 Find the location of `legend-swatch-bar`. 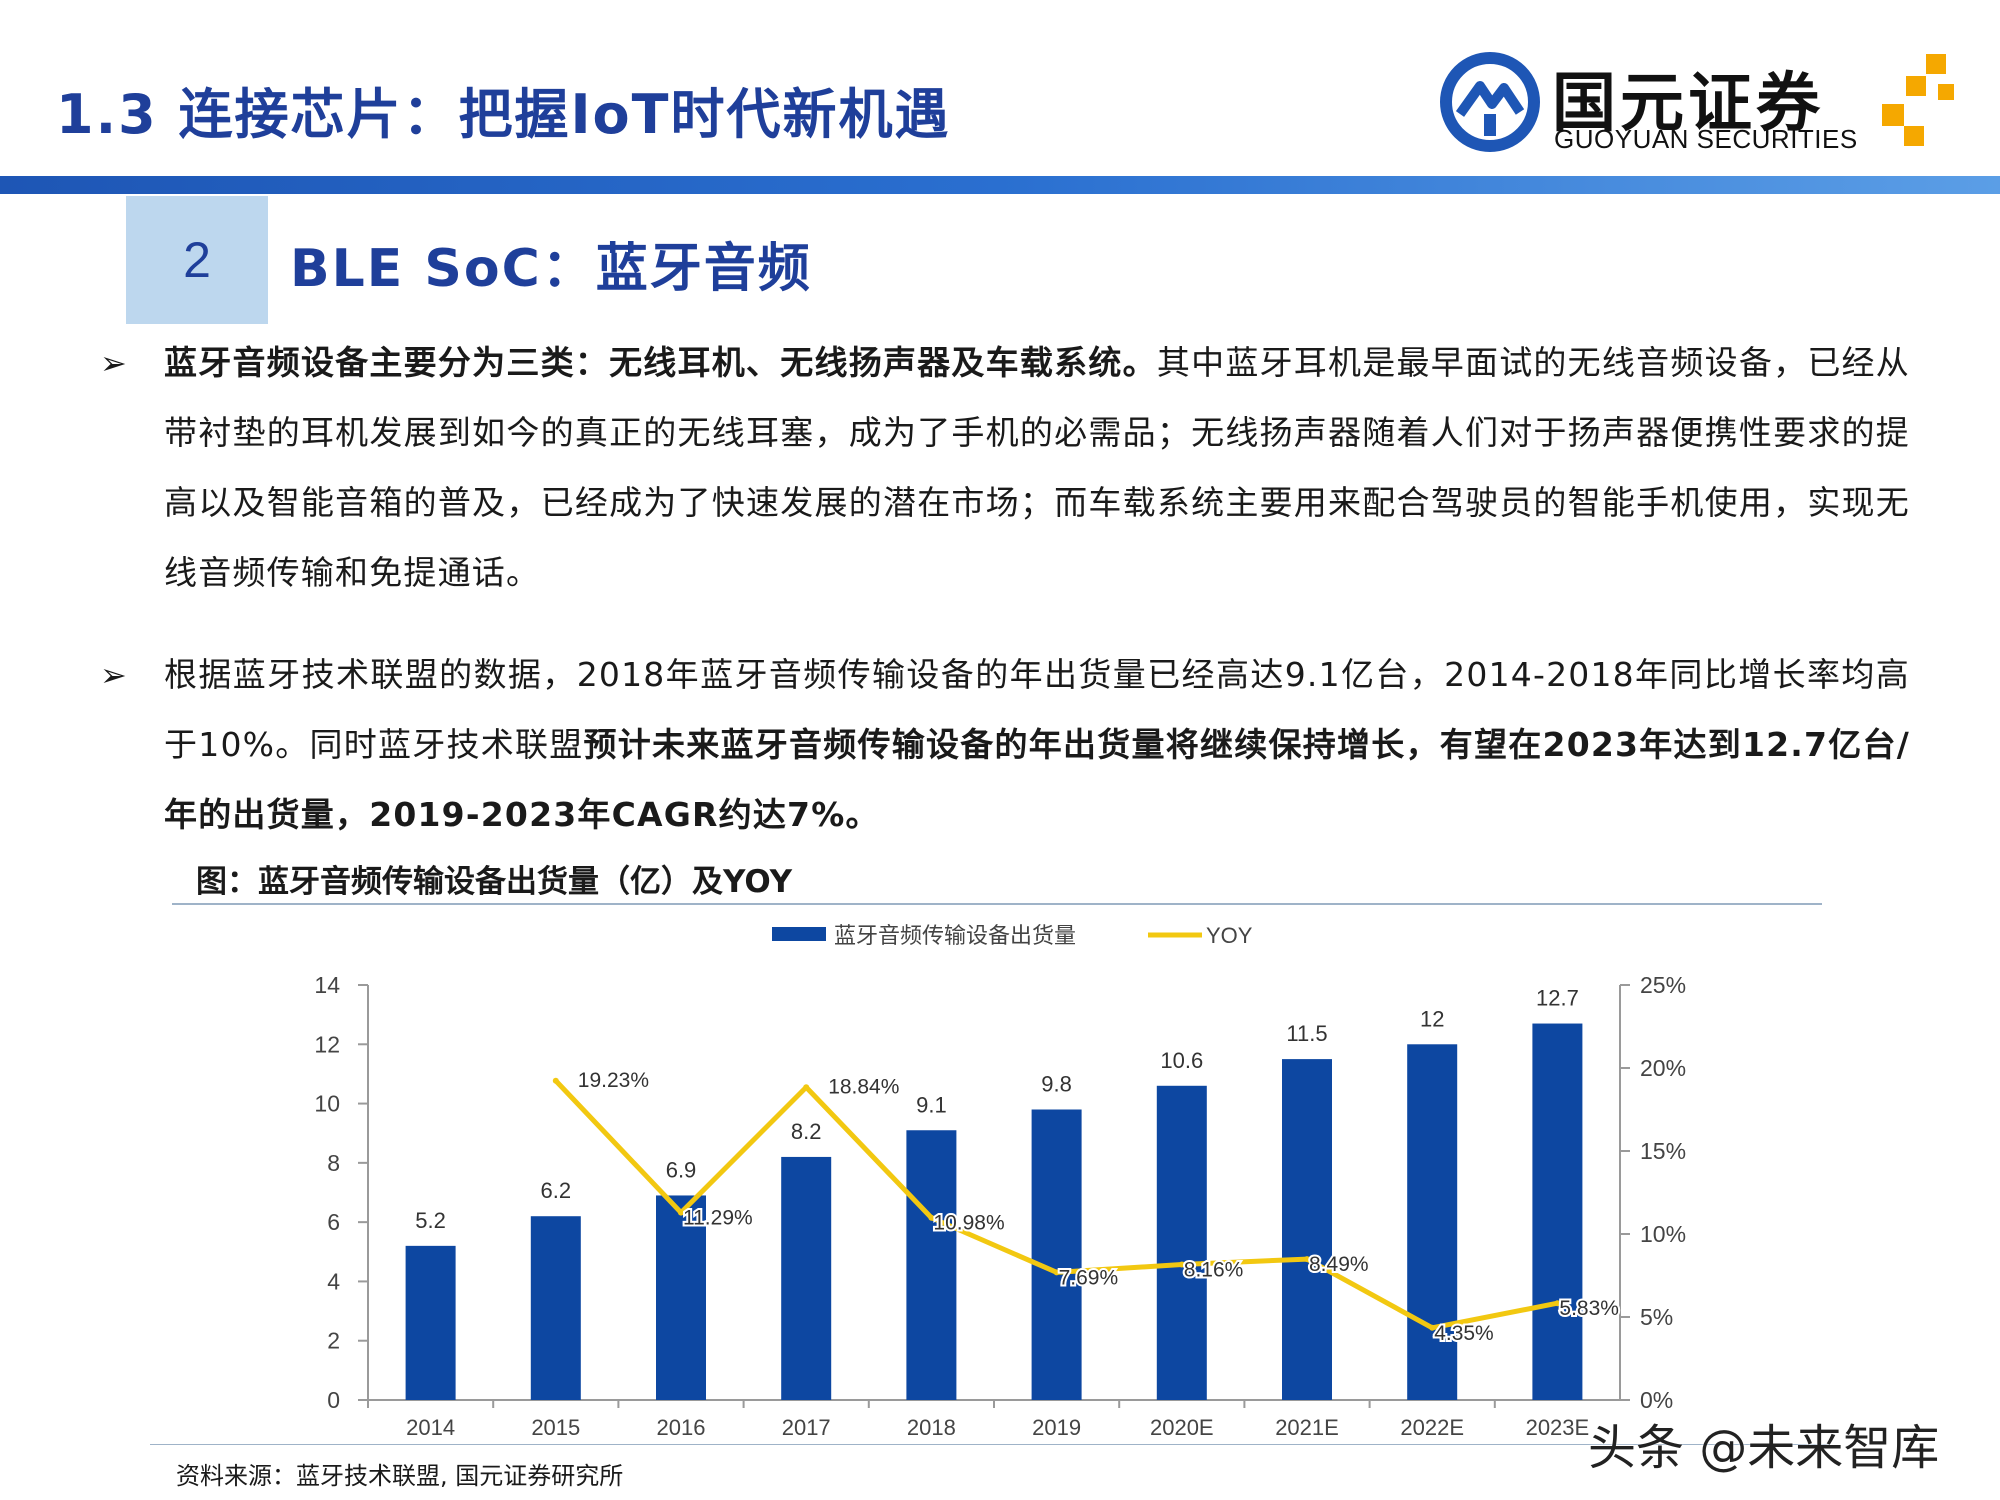

legend-swatch-bar is located at coordinates (799, 934).